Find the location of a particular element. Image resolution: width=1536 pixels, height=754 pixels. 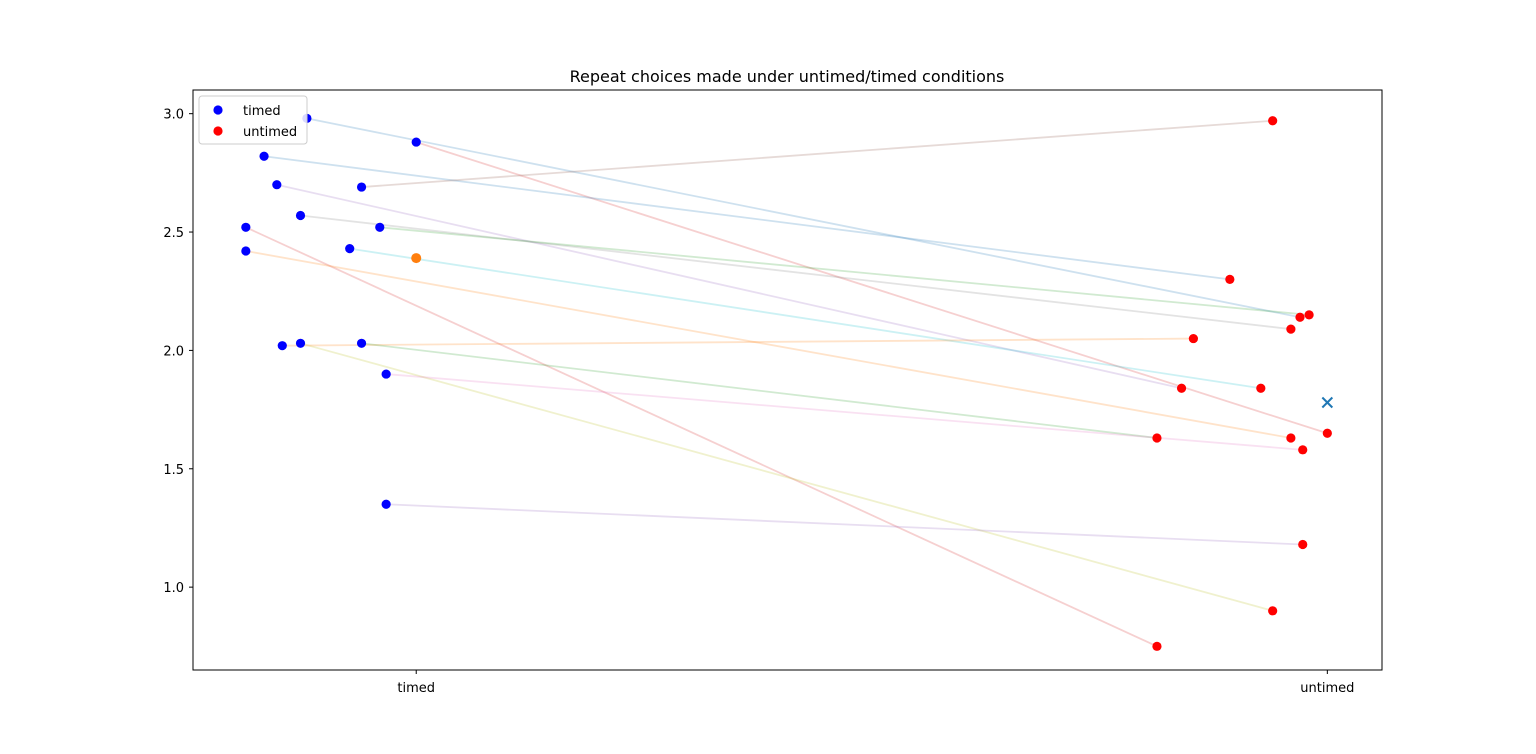

mean-markers is located at coordinates (872, 331).